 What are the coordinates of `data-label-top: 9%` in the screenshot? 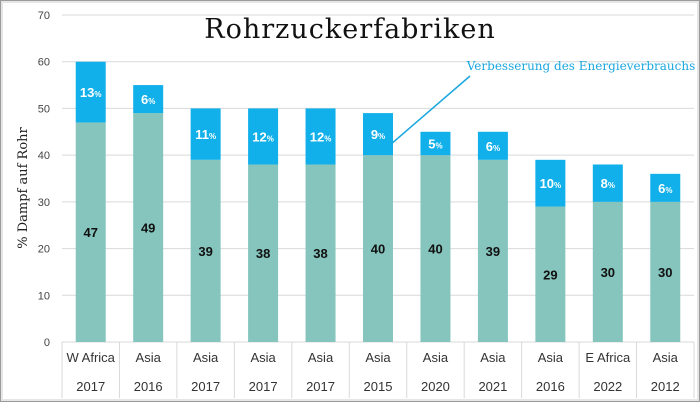 It's located at (378, 134).